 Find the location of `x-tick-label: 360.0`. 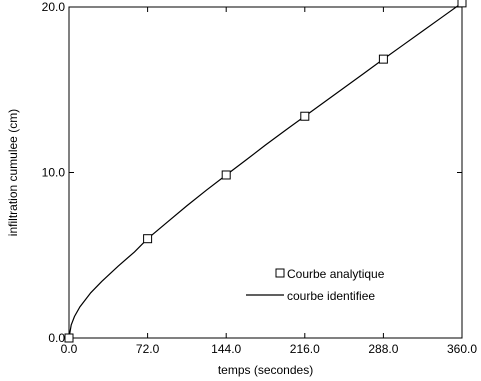

x-tick-label: 360.0 is located at coordinates (462, 349).